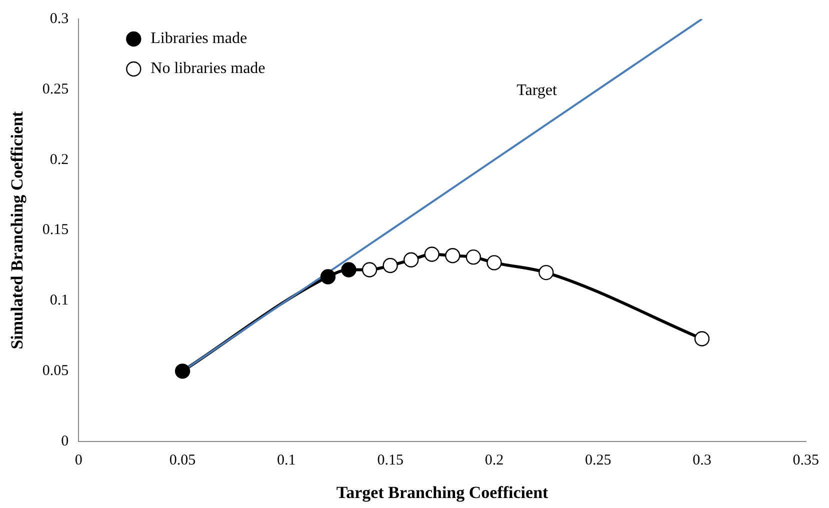 The width and height of the screenshot is (829, 508). I want to click on legend-label: No libraries made, so click(208, 69).